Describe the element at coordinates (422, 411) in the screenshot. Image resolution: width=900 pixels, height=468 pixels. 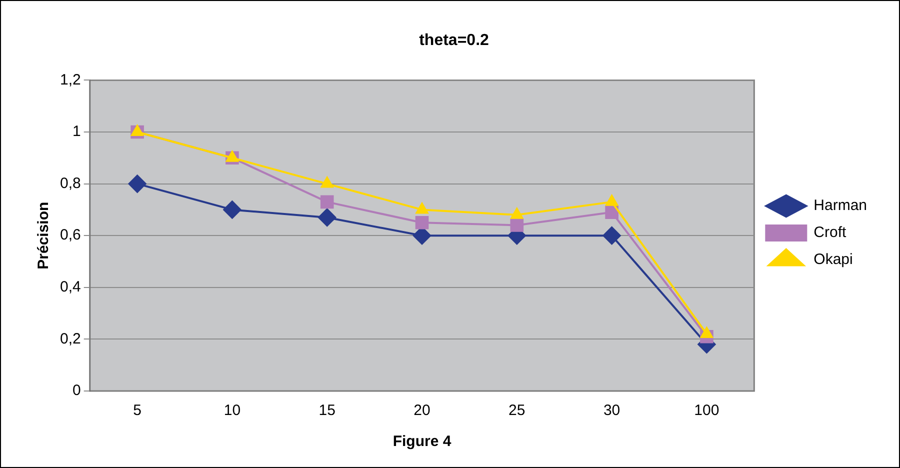
I see `x-tick-label: 20` at that location.